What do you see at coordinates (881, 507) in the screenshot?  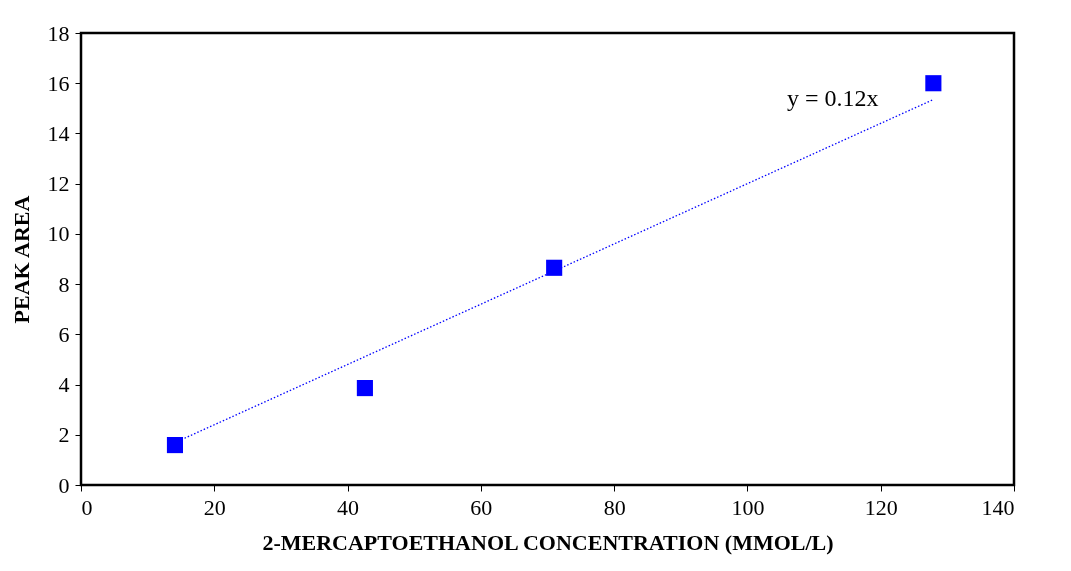 I see `x-tick-label: 120` at bounding box center [881, 507].